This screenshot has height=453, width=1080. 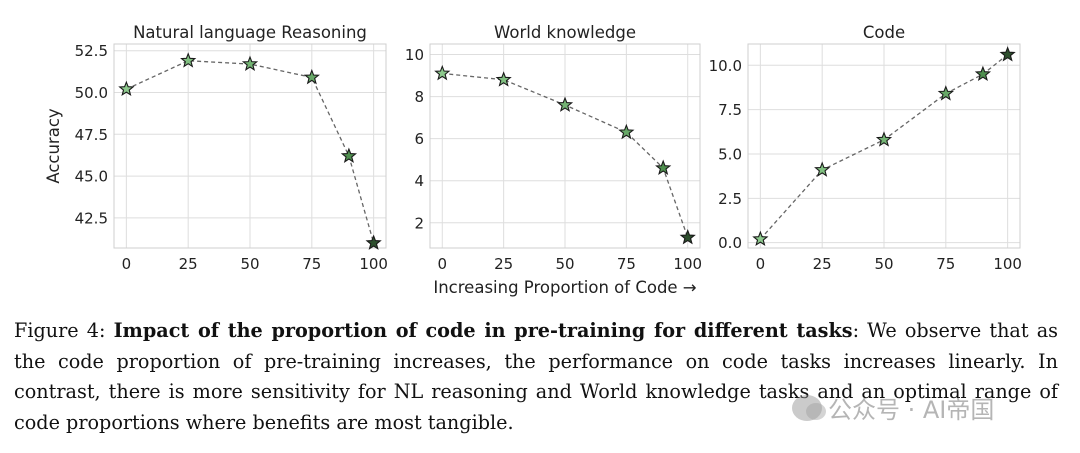 What do you see at coordinates (419, 139) in the screenshot?
I see `y-tick-label: 6` at bounding box center [419, 139].